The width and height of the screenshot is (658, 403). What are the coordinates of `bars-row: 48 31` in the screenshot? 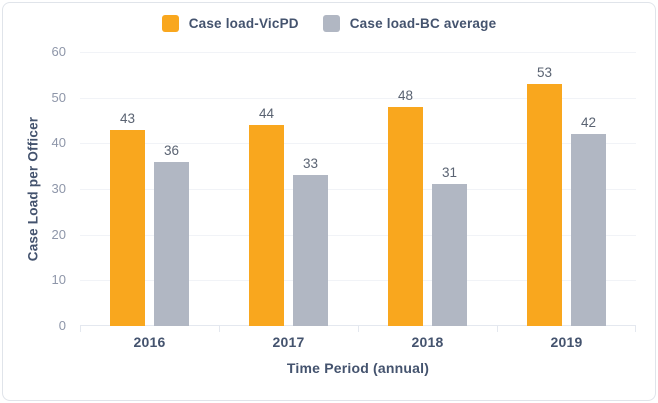 It's located at (427, 207).